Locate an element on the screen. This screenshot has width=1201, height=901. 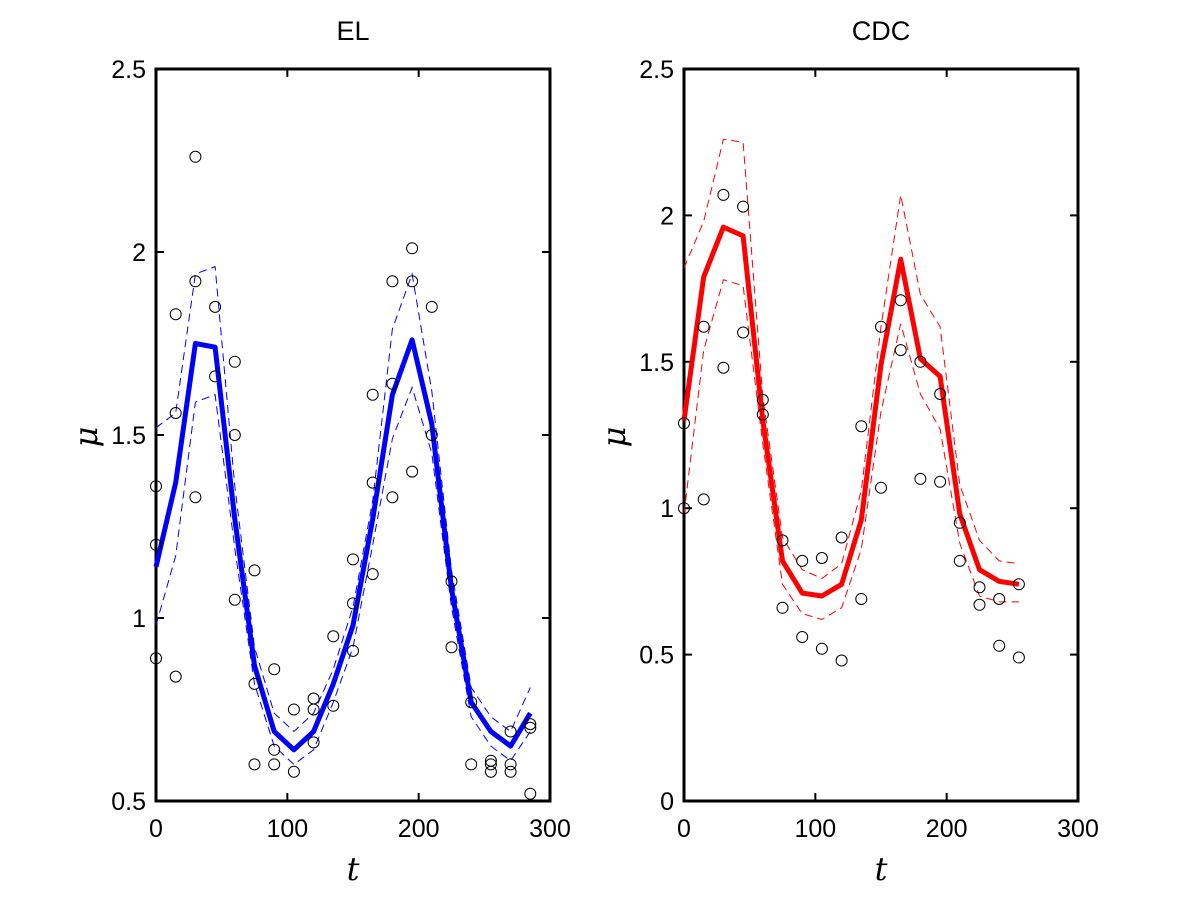
cdc-lower-band-line is located at coordinates (851, 450).